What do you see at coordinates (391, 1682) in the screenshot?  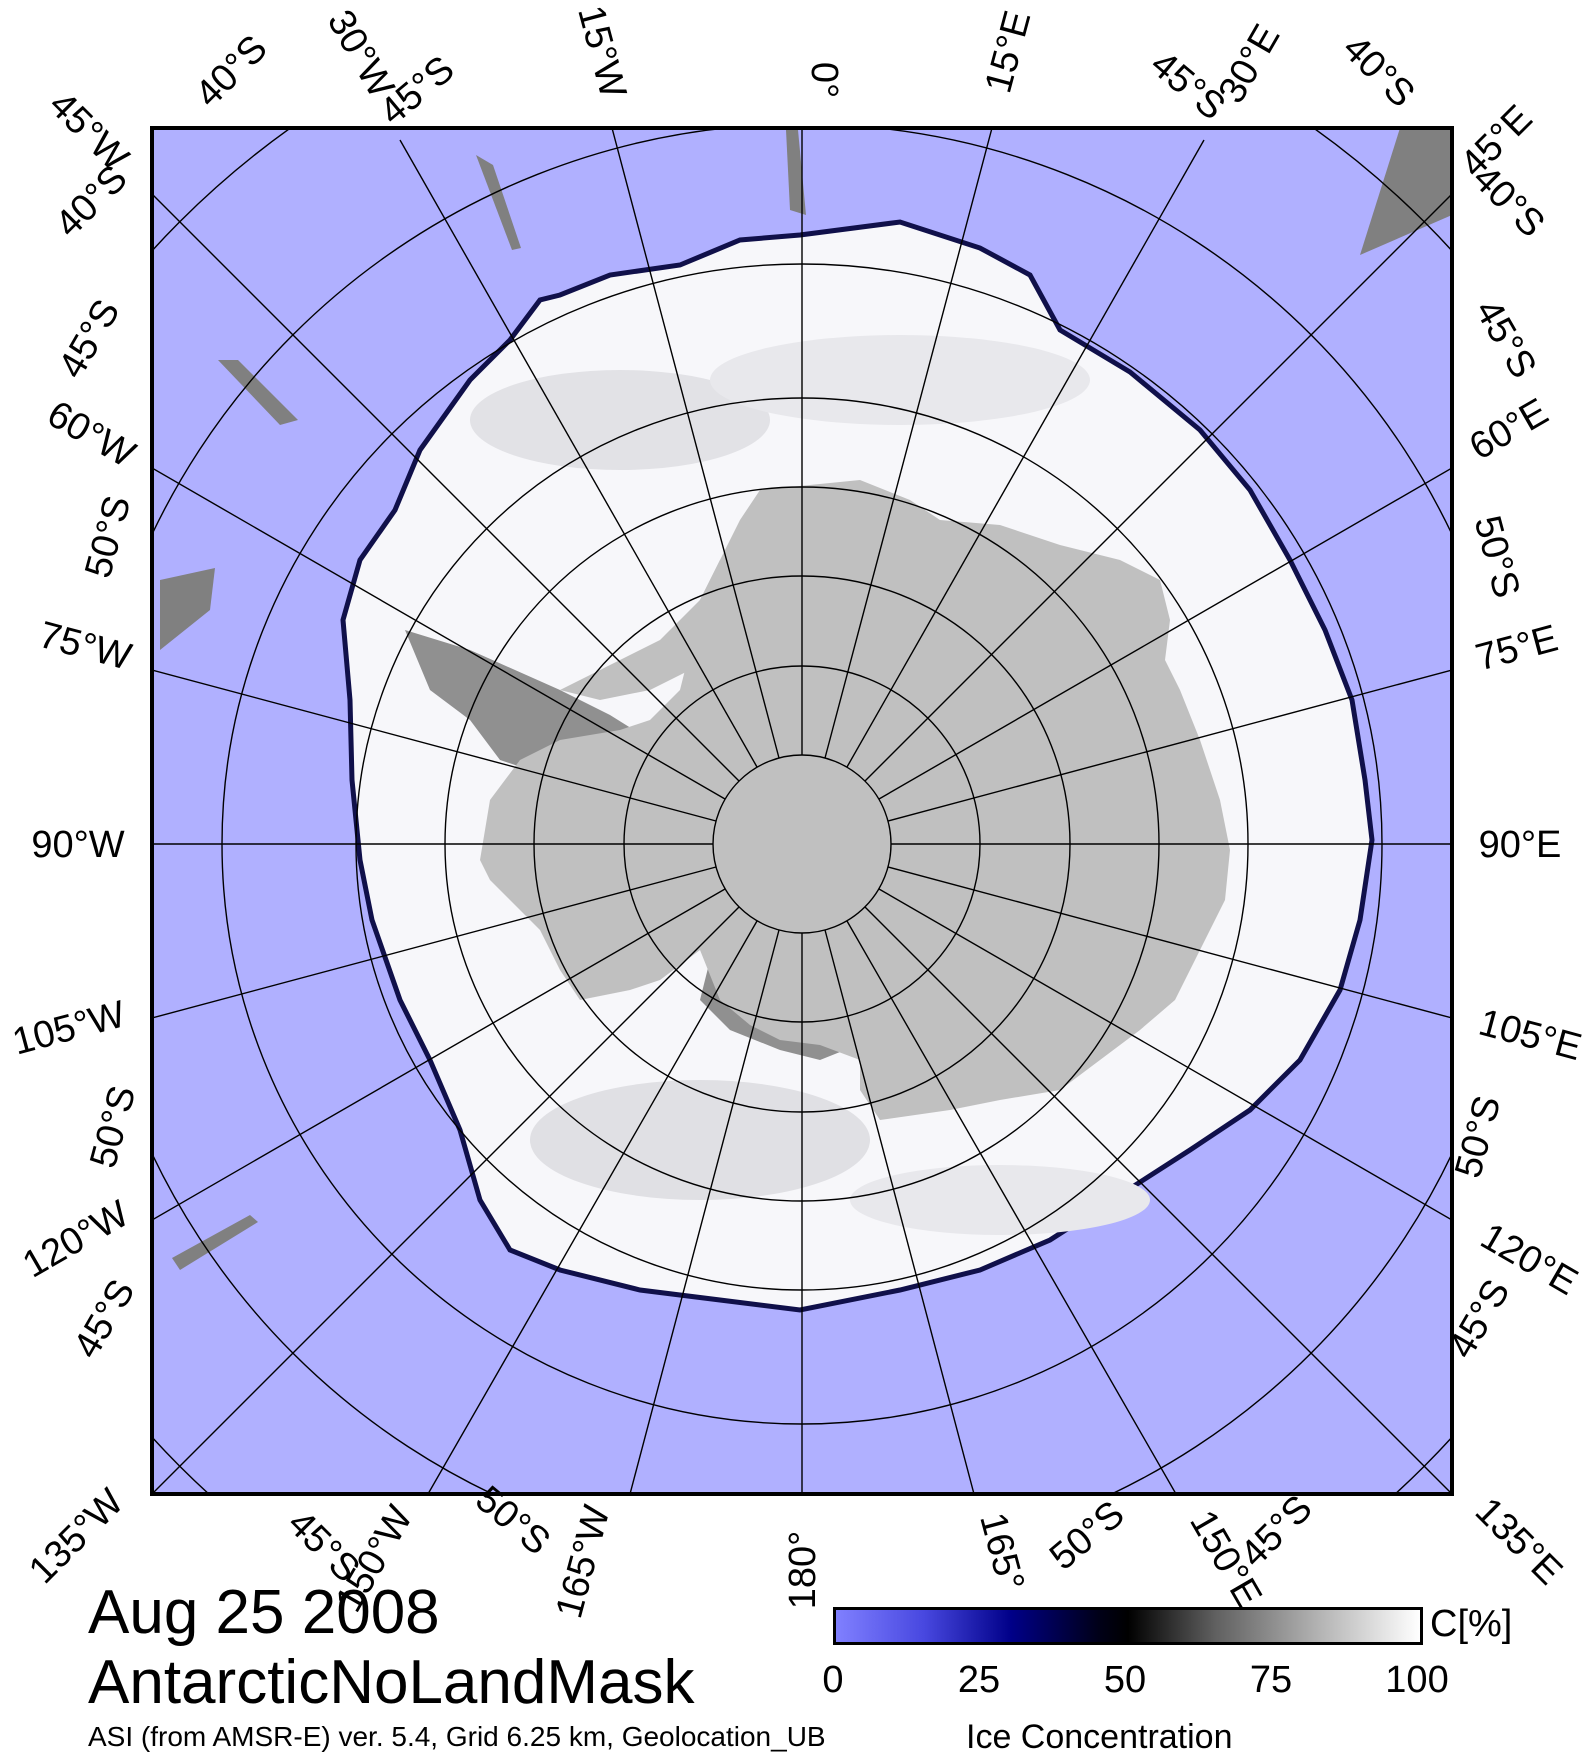 I see `mask-name: AntarcticNoLandMask` at bounding box center [391, 1682].